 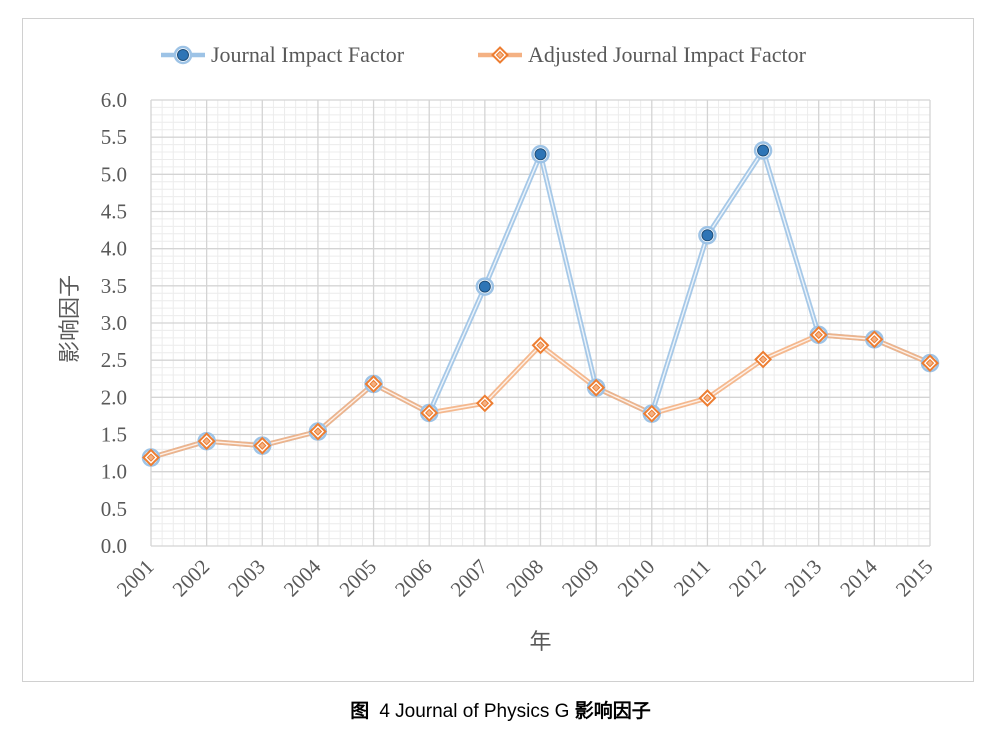 I want to click on y-tick-label: 0.5, so click(x=114, y=509).